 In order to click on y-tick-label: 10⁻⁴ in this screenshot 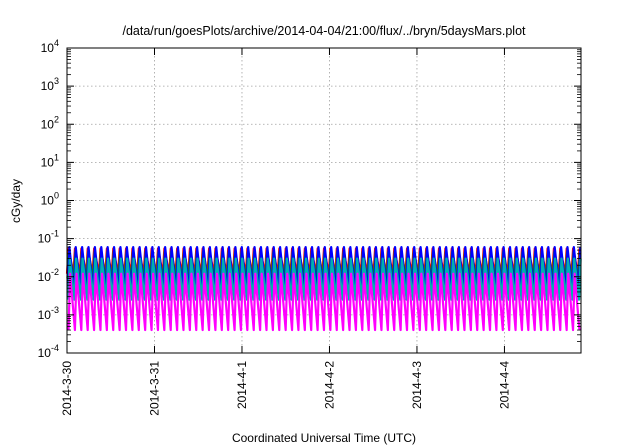, I will do `click(48, 351)`.